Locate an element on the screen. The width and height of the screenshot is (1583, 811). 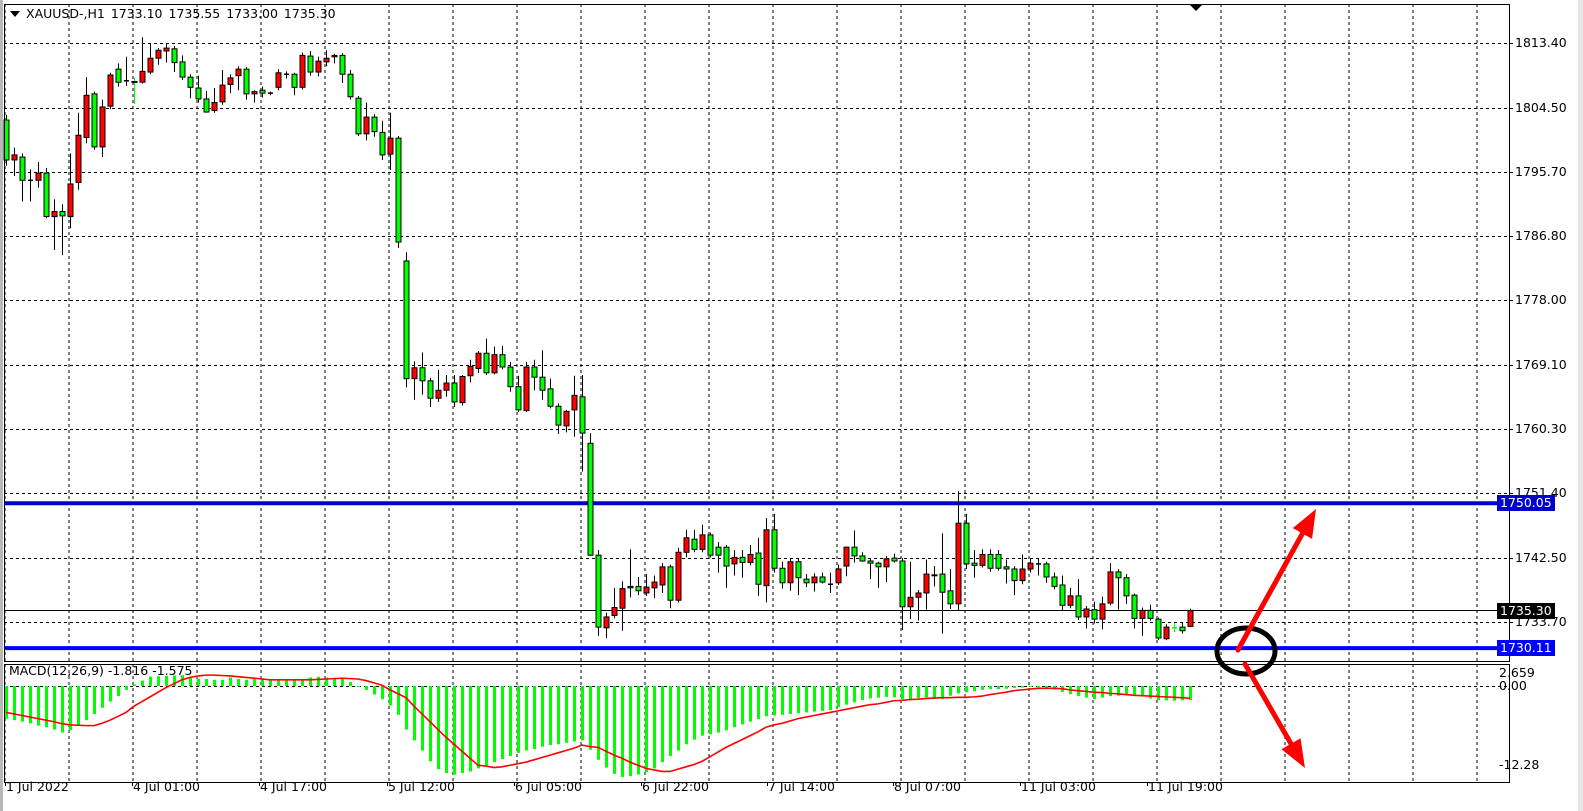
dropdown-triangle-icon is located at coordinates (15, 13).